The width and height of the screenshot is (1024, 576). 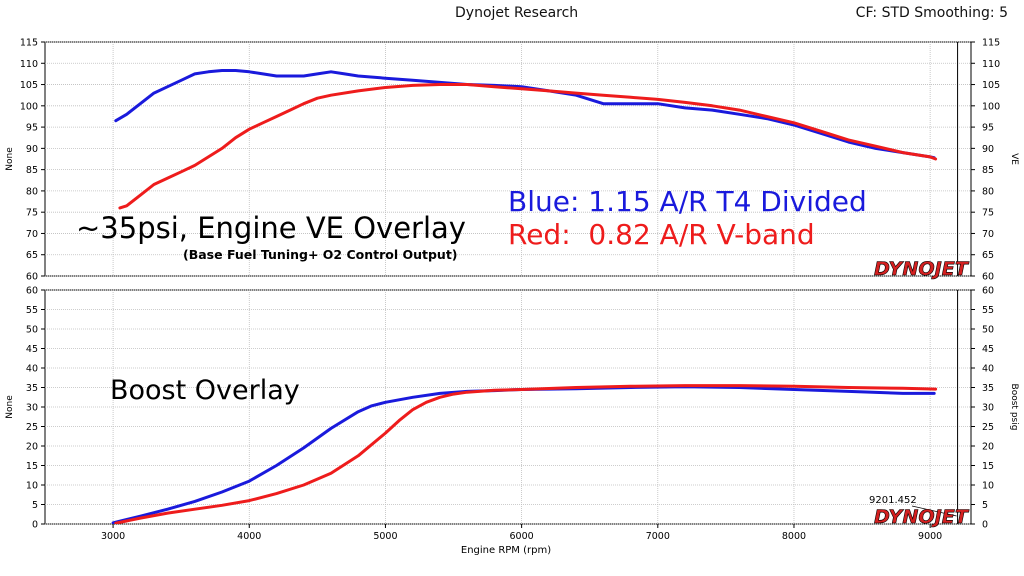 I want to click on boost-ytick-label-right: 15, so click(x=988, y=466).